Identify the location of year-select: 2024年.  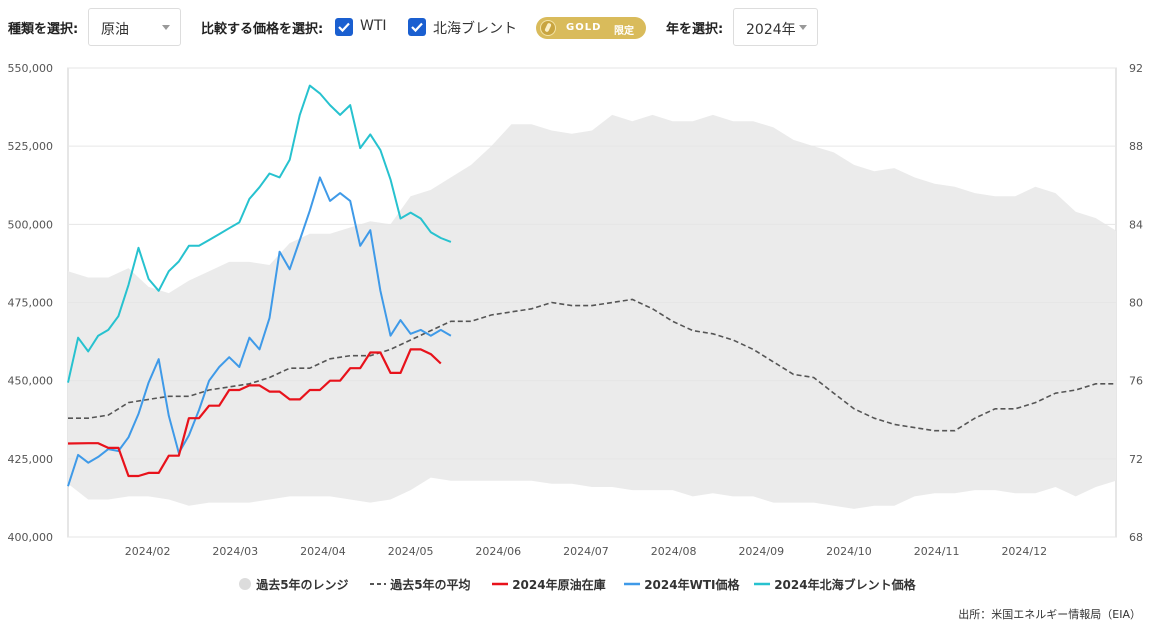
(775, 27).